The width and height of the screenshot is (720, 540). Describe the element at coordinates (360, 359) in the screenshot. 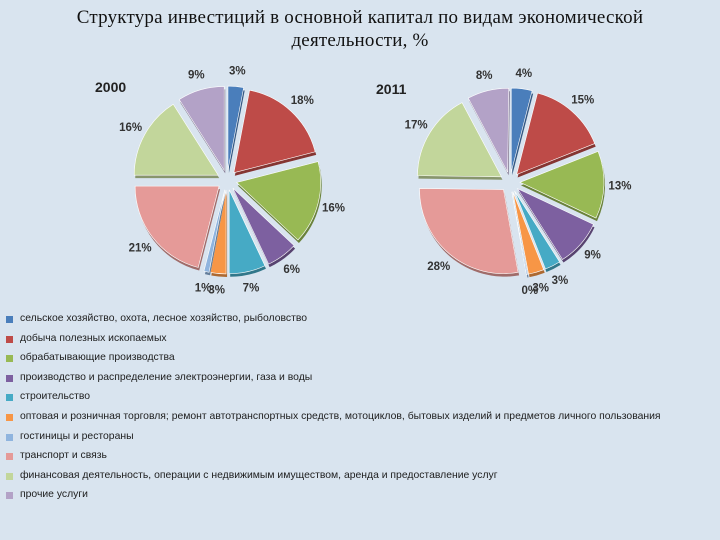

I see `legend-item: обрабатывающие производства` at that location.